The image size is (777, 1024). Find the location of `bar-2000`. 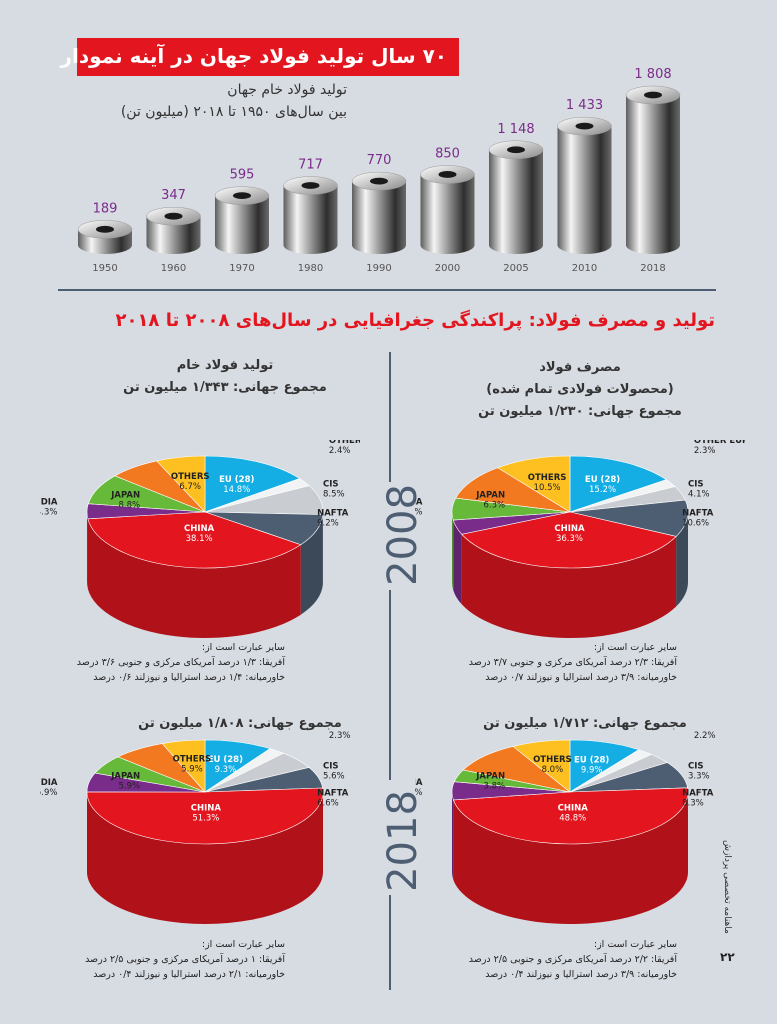

bar-2000 is located at coordinates (447, 209).